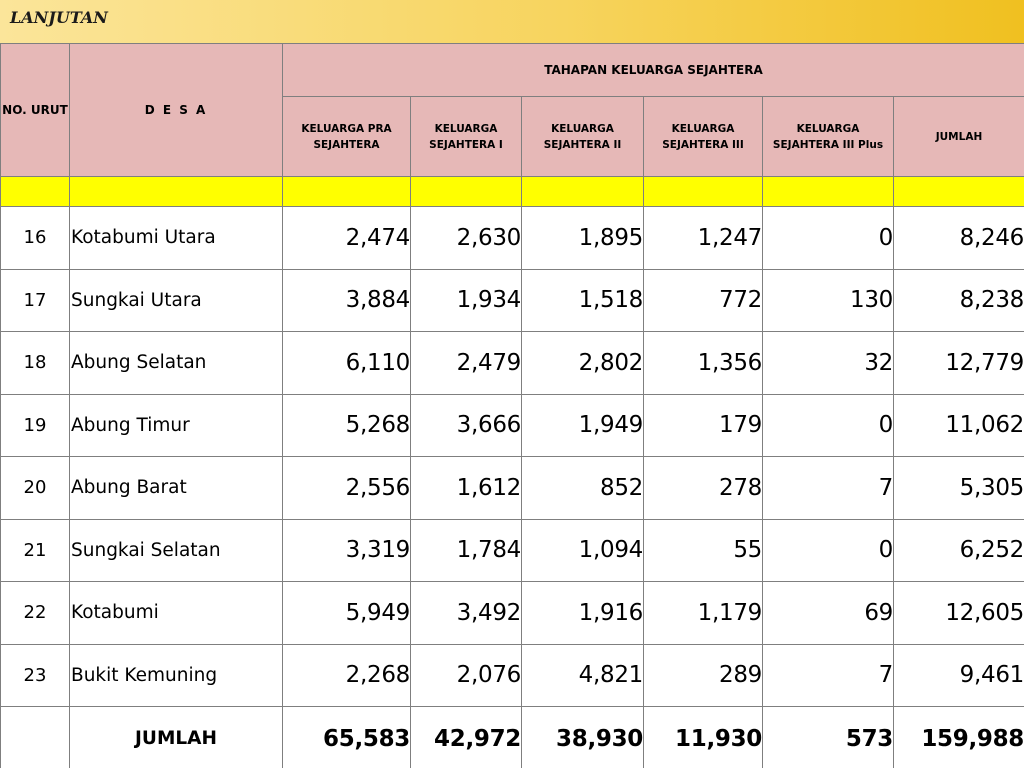 This screenshot has width=1024, height=768. I want to click on cell-pra-sejahtera: 2,474, so click(346, 238).